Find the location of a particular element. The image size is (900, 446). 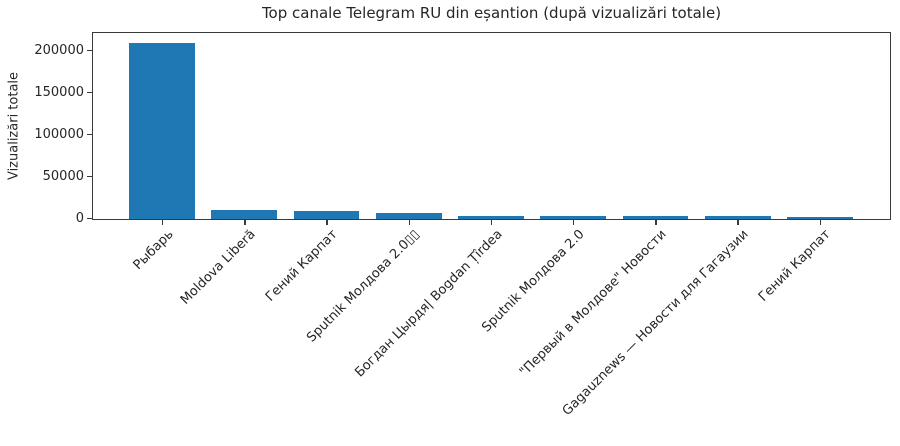

y-tick-label: 0 is located at coordinates (79, 218).